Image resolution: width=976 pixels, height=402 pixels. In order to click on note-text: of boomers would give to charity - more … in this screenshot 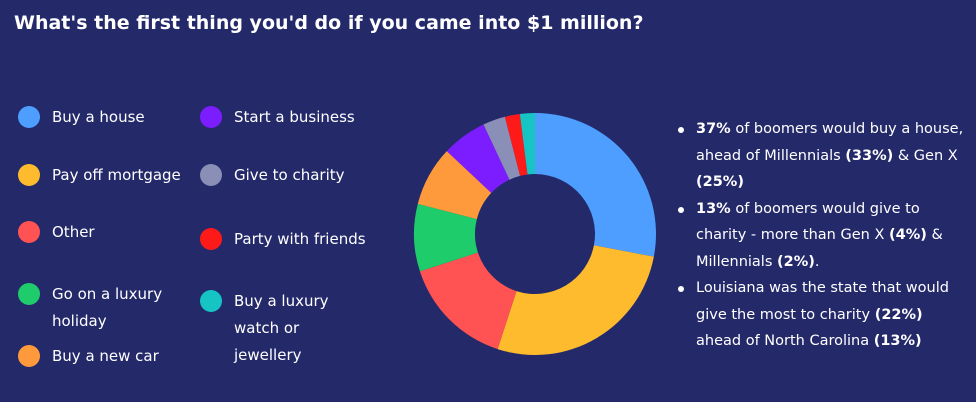, I will do `click(808, 222)`.